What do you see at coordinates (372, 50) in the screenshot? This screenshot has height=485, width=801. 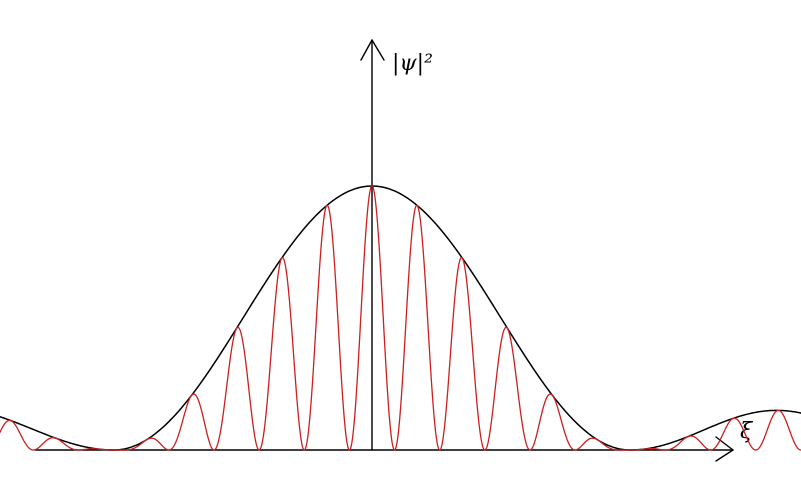 I see `y-axis-arrowhead` at bounding box center [372, 50].